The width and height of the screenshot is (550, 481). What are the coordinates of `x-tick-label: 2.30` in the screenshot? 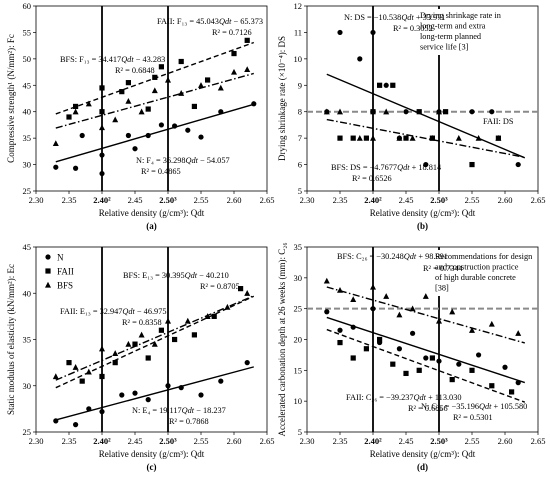 It's located at (36, 200).